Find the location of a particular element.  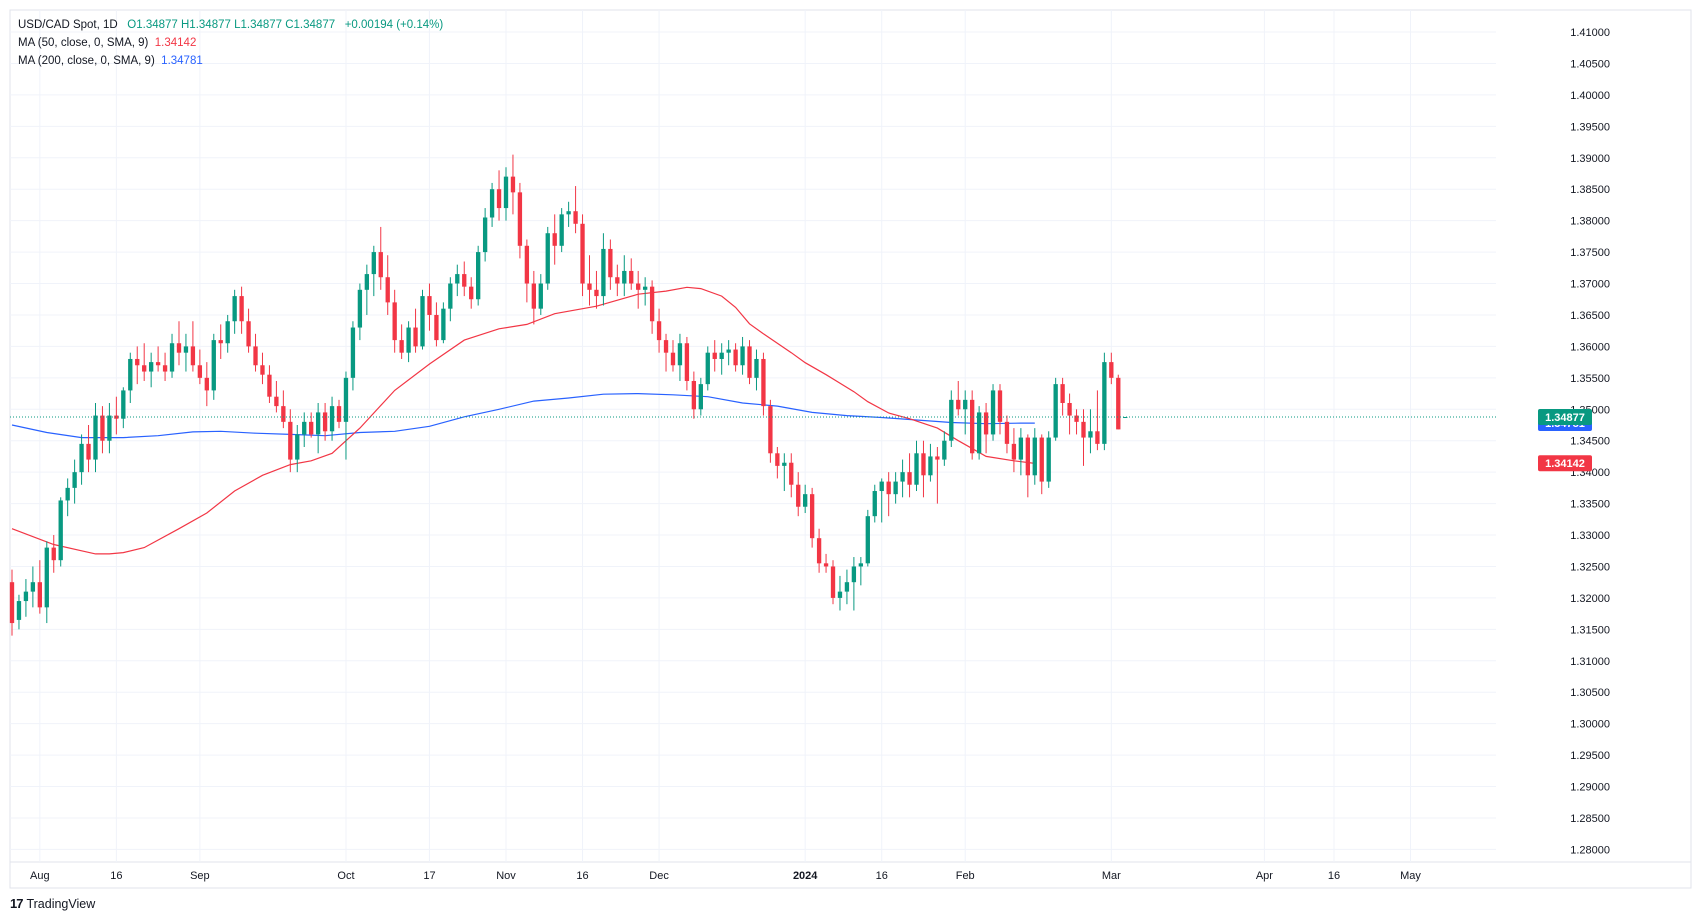

price-tick-label: 1.40000 is located at coordinates (1590, 96).